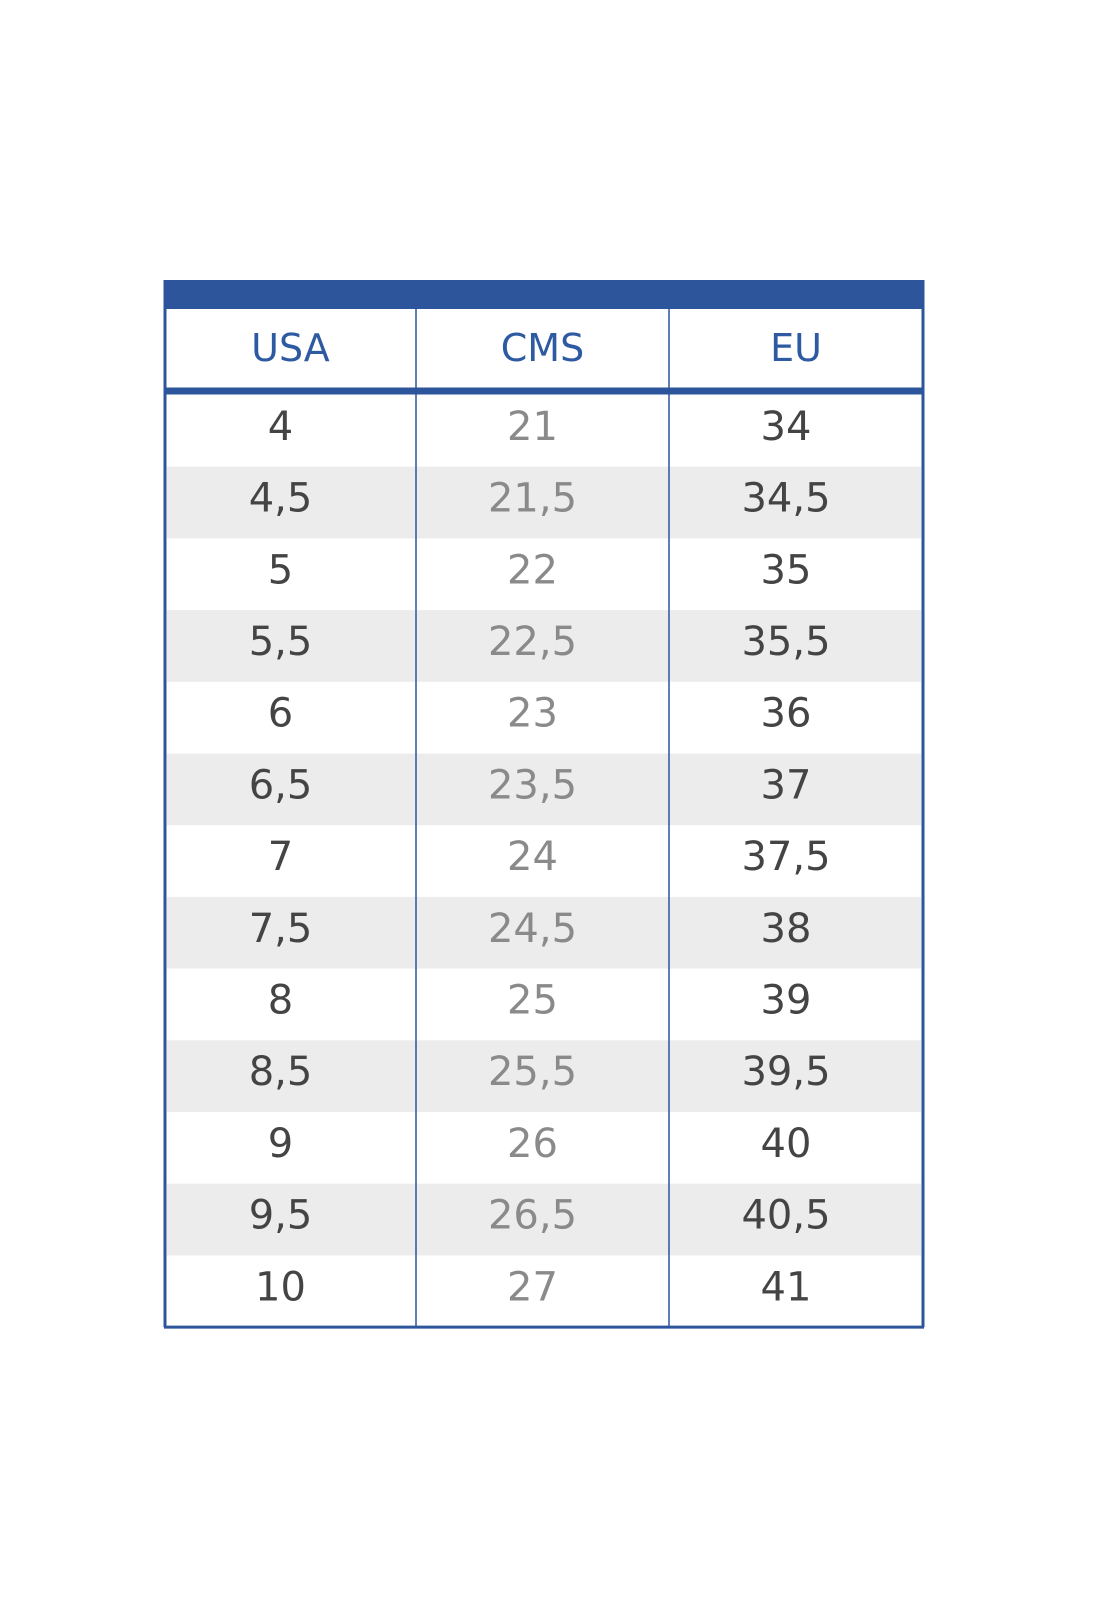 The width and height of the screenshot is (1104, 1600). What do you see at coordinates (785, 1072) in the screenshot?
I see `table-cell: 39,5` at bounding box center [785, 1072].